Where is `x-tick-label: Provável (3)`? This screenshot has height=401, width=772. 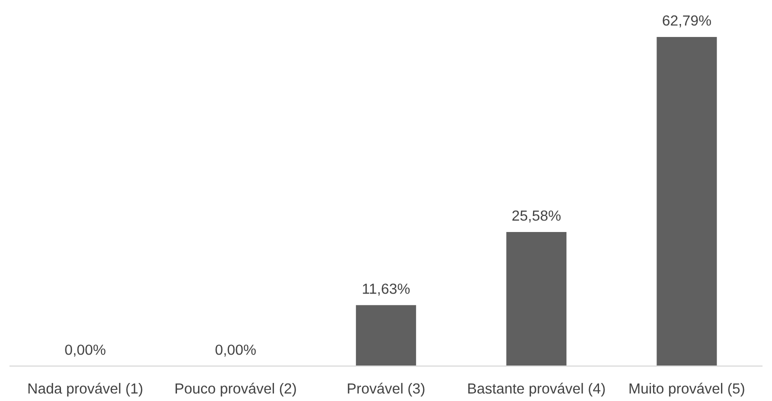 x-tick-label: Provável (3) is located at coordinates (386, 389).